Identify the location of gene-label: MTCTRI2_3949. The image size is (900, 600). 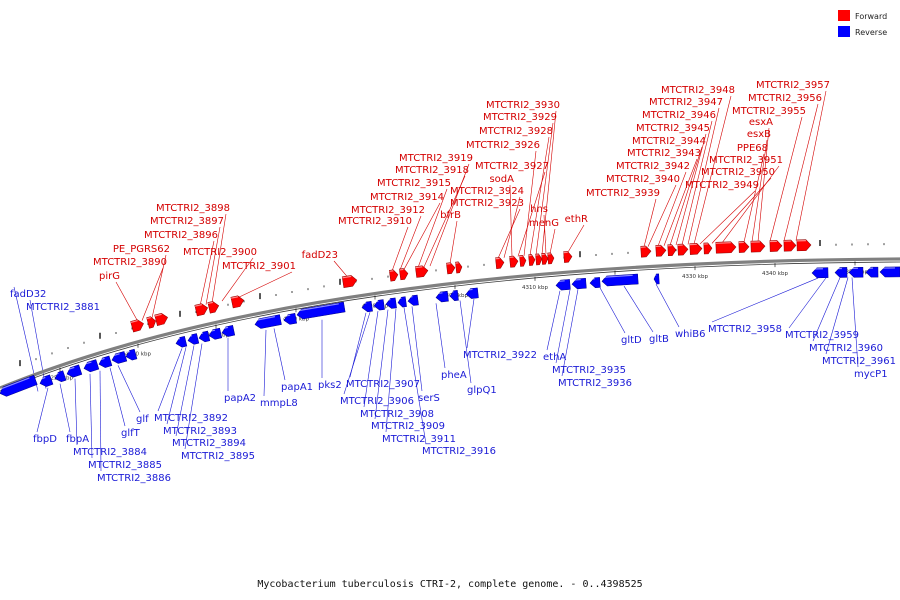
(722, 185).